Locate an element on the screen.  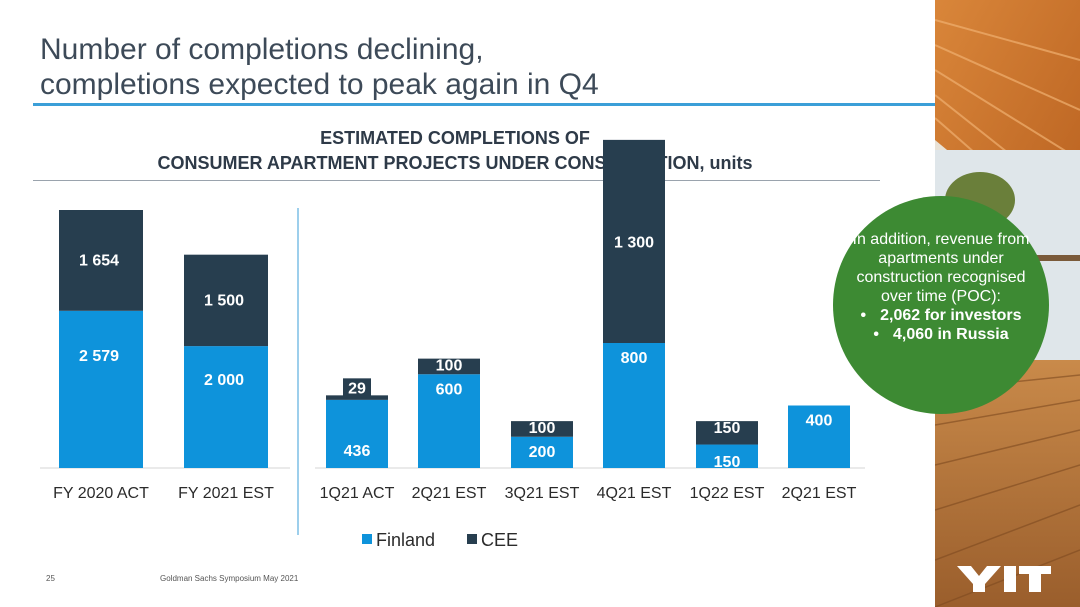
poc-callout-bullets: 2,062 for investors 4,060 in Russia is located at coordinates (941, 325).